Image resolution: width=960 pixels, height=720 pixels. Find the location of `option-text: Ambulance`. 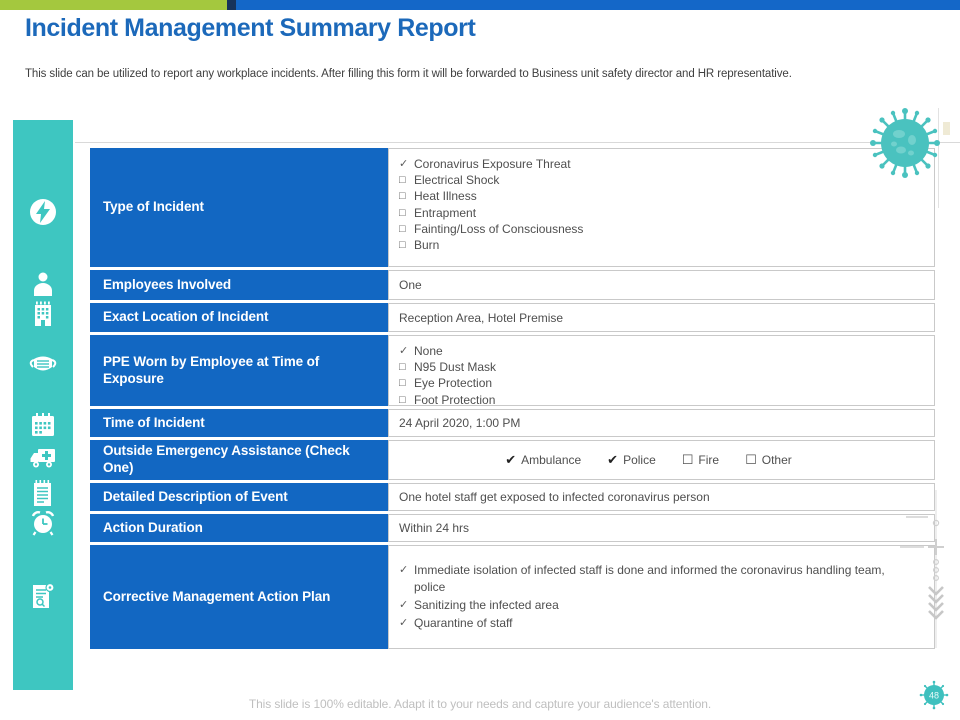

option-text: Ambulance is located at coordinates (551, 460).